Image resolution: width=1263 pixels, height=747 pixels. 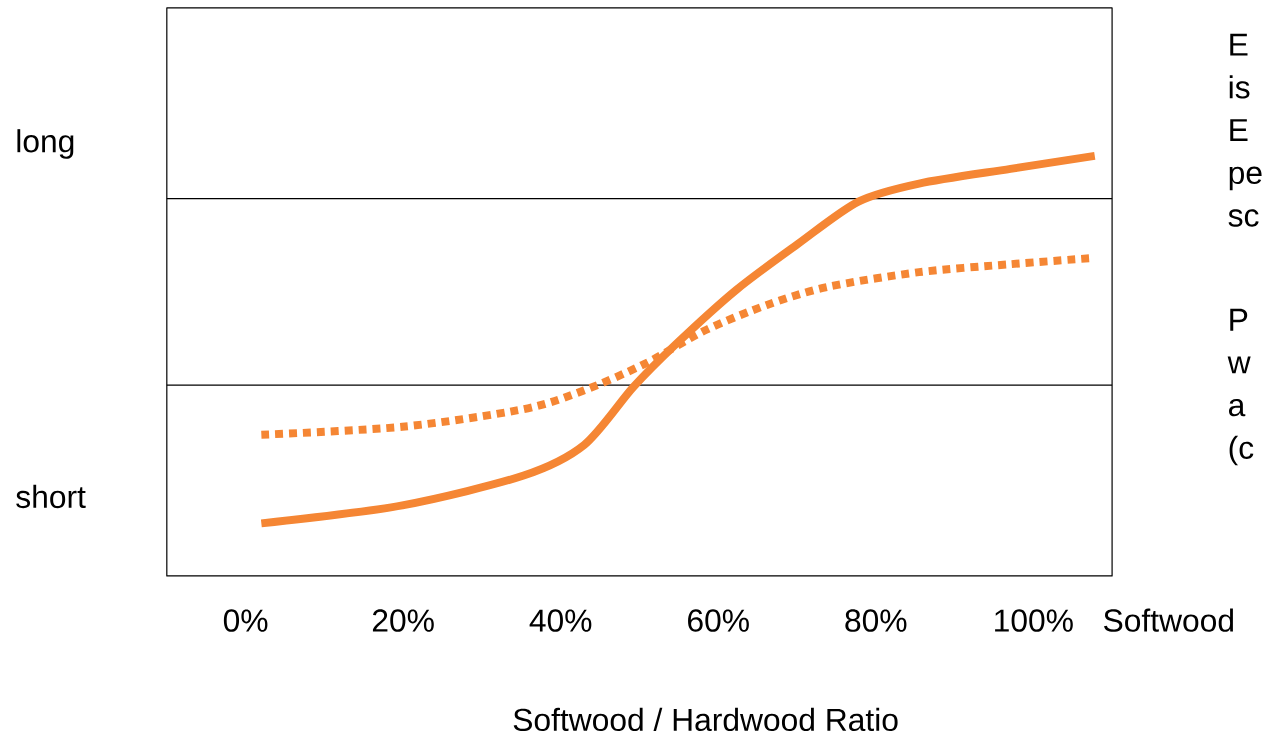 I want to click on text: Softwood, so click(x=1168, y=620).